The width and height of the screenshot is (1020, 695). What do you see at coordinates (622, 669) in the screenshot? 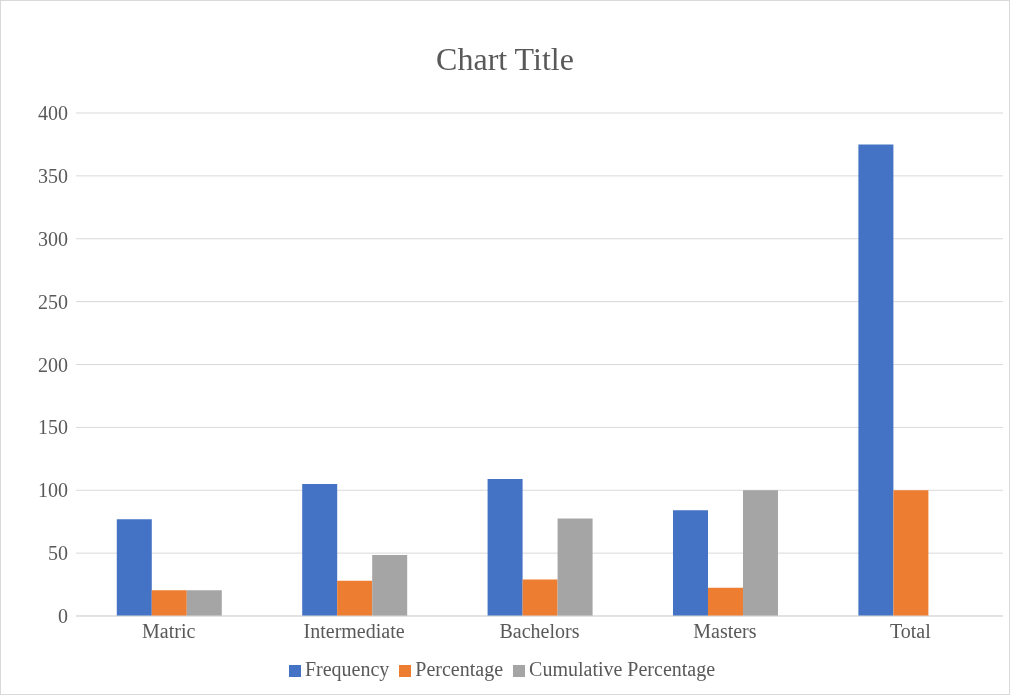
I see `legend-label: Cumulative Percentage` at bounding box center [622, 669].